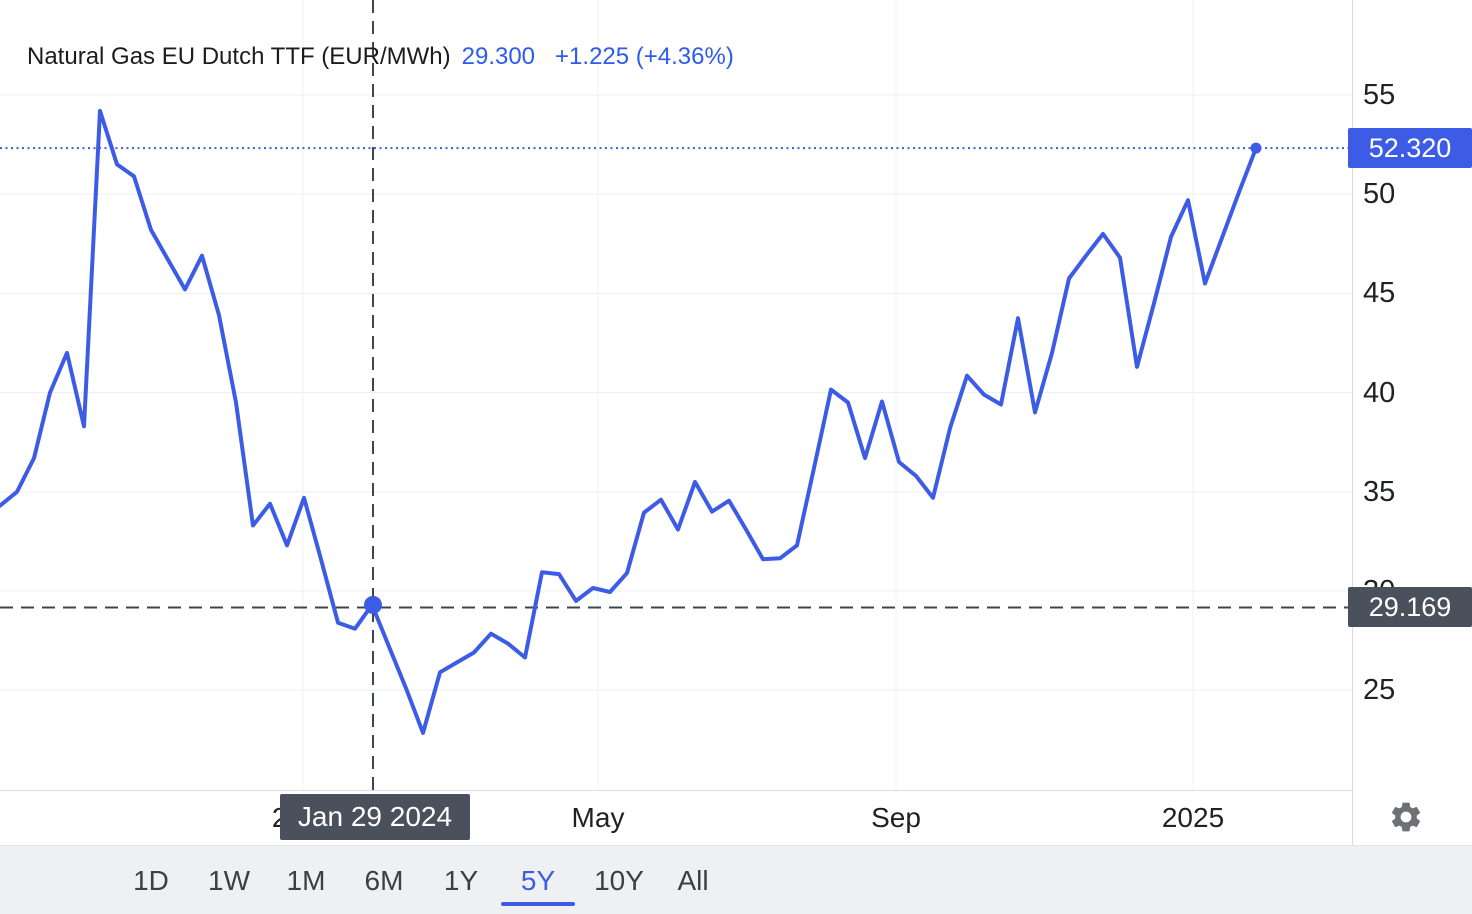 The image size is (1472, 914). I want to click on crosshair-price-badge-label: 29.169, so click(1410, 606).